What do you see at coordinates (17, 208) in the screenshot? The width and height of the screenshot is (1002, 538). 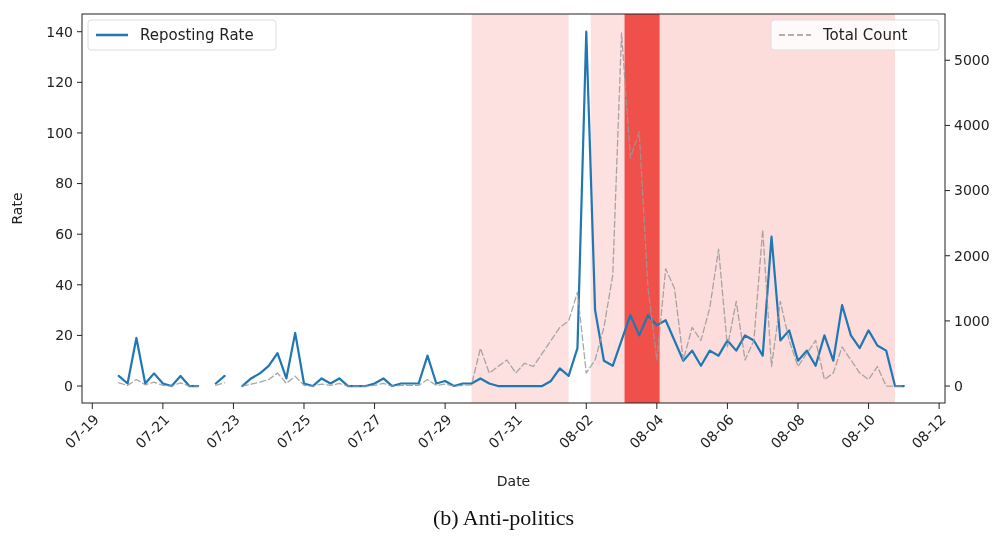 I see `y-axis-title: Rate` at bounding box center [17, 208].